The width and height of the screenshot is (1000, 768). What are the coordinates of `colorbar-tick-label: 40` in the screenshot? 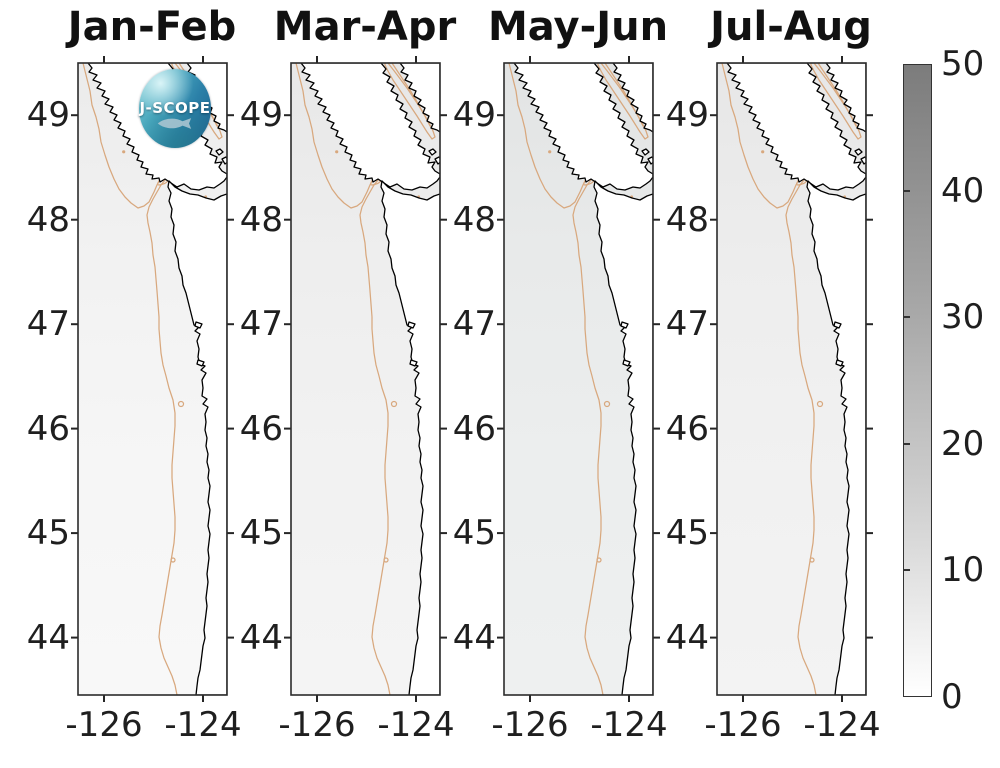 It's located at (963, 191).